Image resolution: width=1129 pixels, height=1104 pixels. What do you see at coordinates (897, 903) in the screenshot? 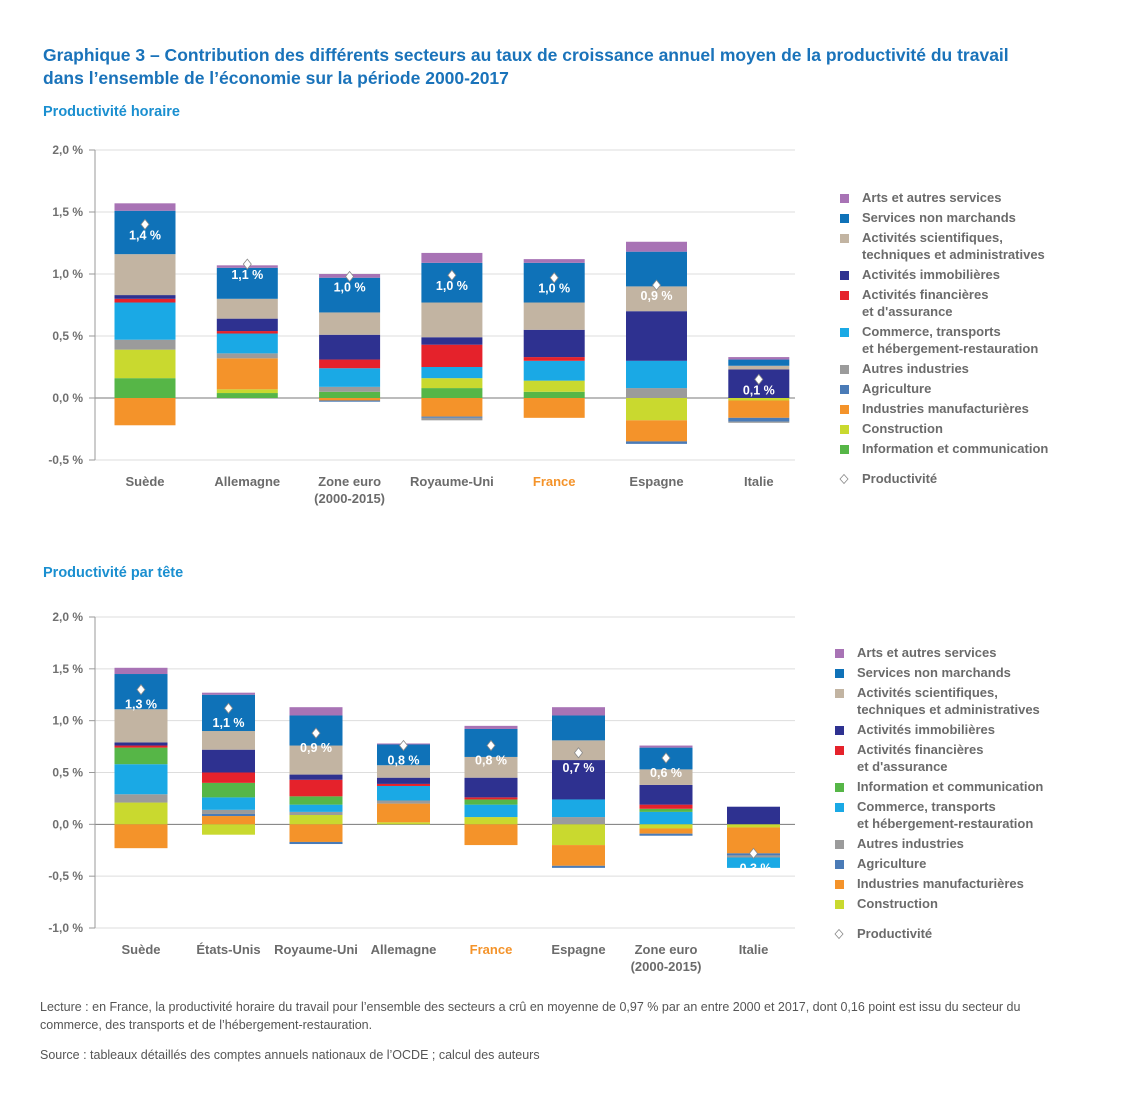
I see `legend-label-constr: Construction` at bounding box center [897, 903].